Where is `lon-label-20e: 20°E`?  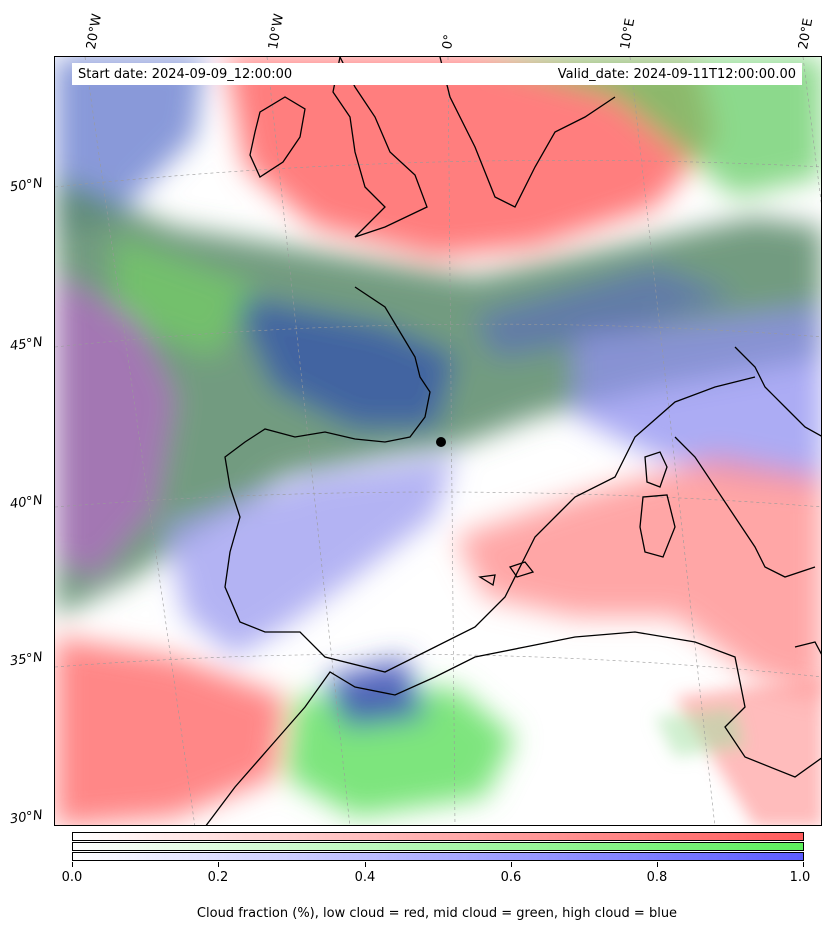 lon-label-20e: 20°E is located at coordinates (806, 34).